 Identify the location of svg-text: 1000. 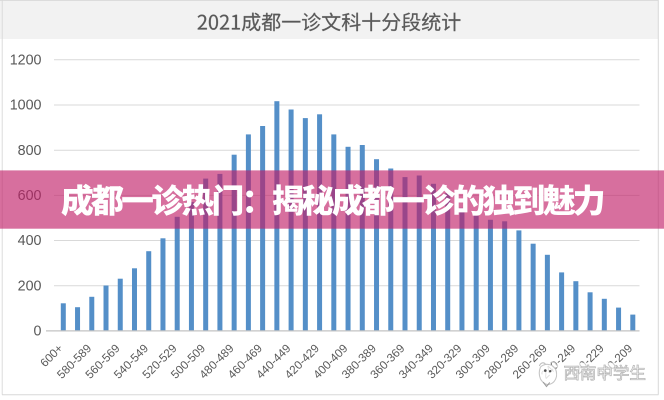
(26, 106).